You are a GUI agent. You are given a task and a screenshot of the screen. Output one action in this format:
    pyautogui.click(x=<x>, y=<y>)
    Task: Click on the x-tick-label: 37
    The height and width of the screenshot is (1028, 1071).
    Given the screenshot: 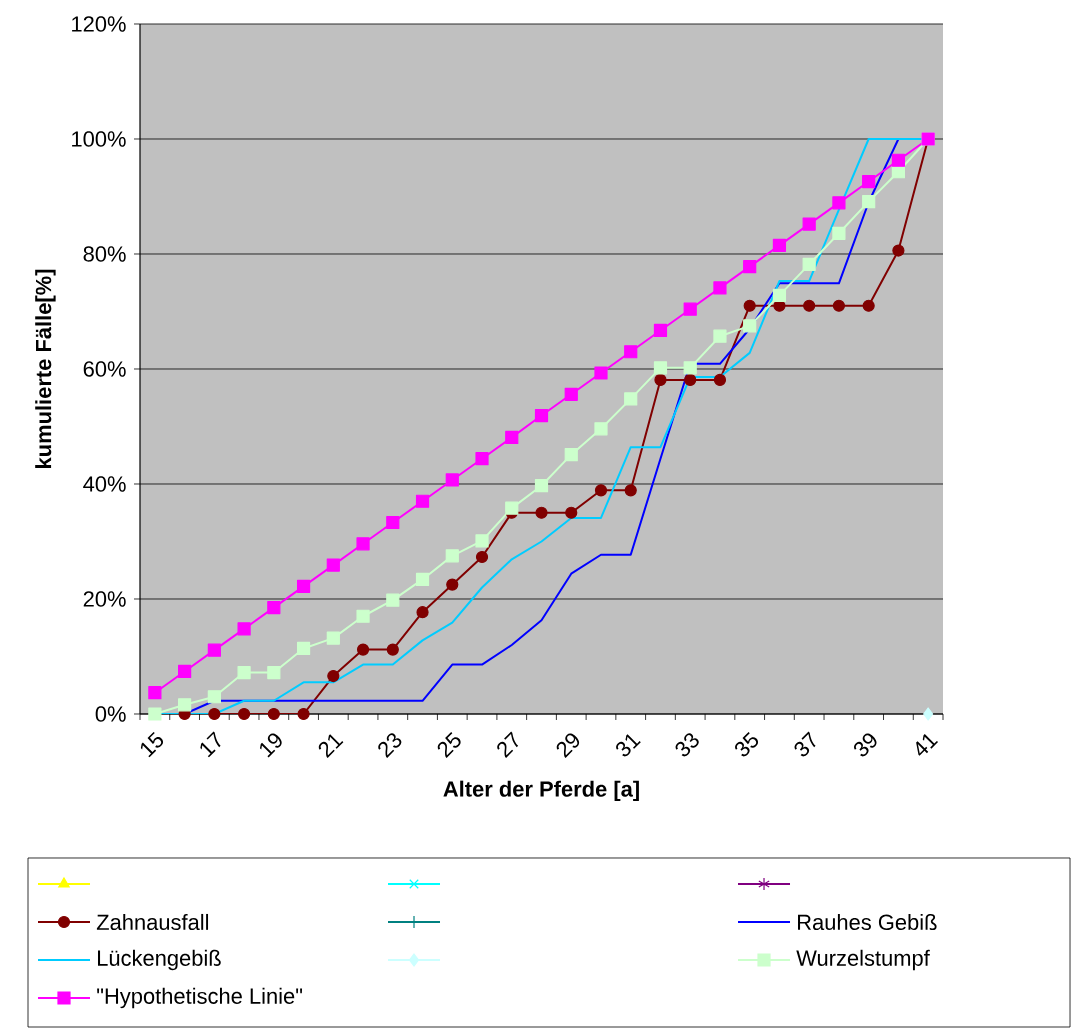 What is the action you would take?
    pyautogui.click(x=805, y=744)
    